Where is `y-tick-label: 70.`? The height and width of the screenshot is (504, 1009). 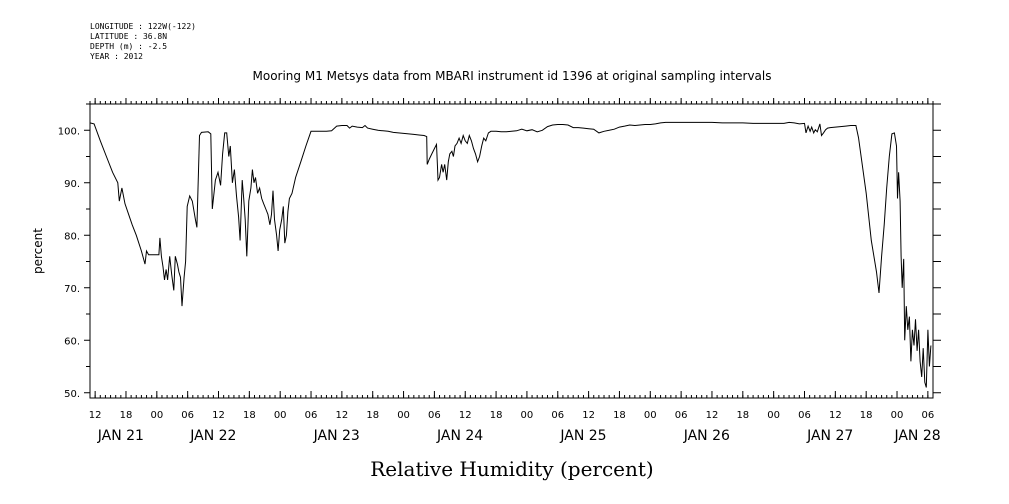 y-tick-label: 70. is located at coordinates (72, 289).